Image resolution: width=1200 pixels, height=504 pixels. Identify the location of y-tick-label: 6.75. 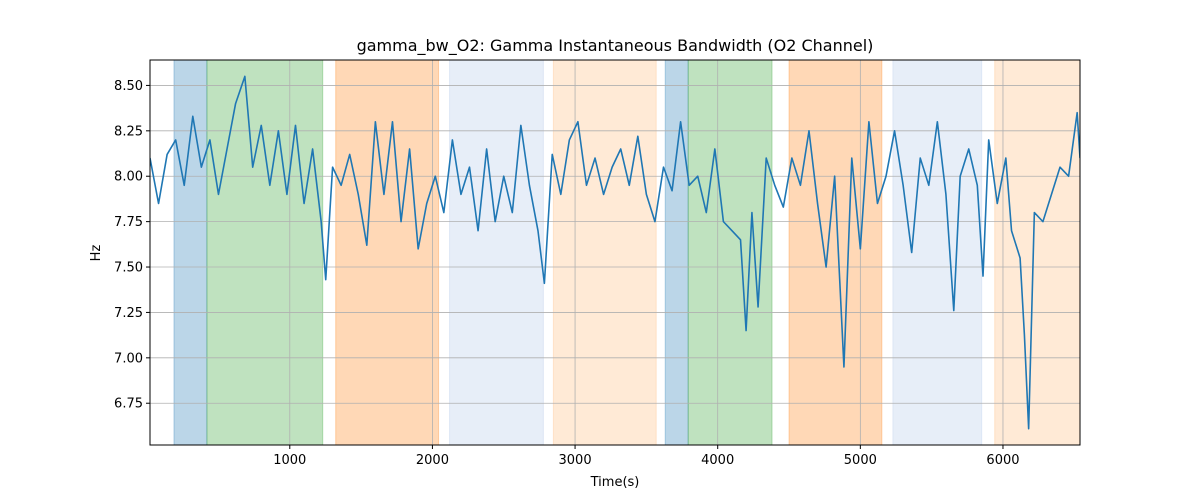
(128, 404).